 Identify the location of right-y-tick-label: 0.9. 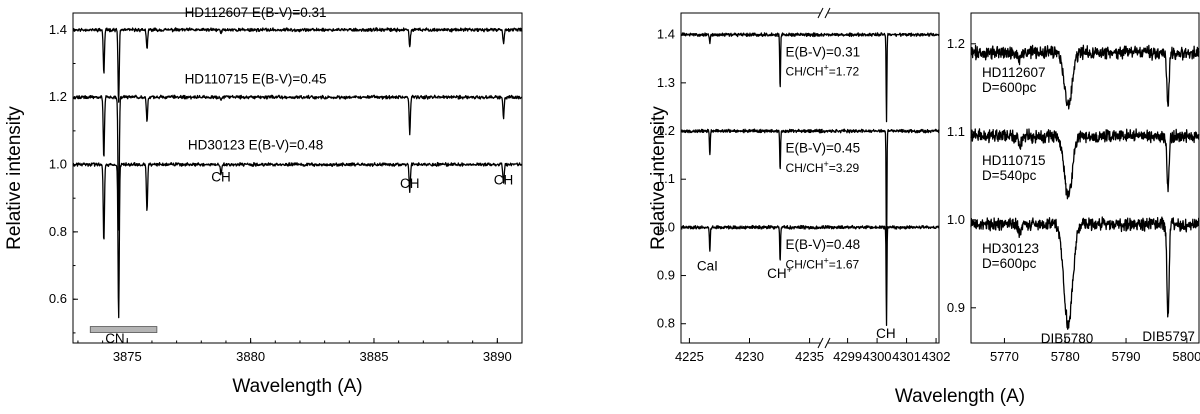
(956, 307).